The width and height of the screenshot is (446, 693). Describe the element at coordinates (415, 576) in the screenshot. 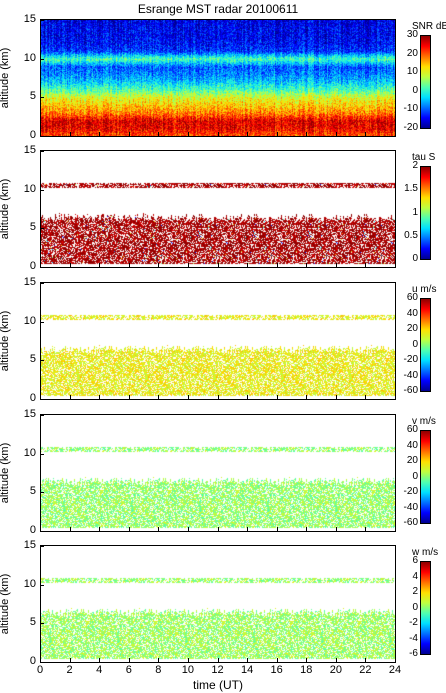

I see `w-colorbar-tick: 4` at that location.